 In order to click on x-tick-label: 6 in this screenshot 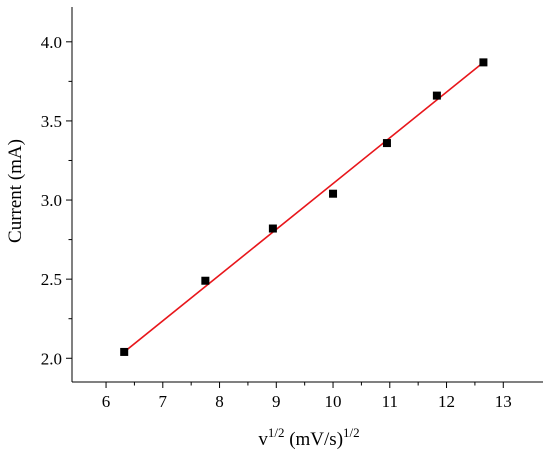, I will do `click(106, 401)`.